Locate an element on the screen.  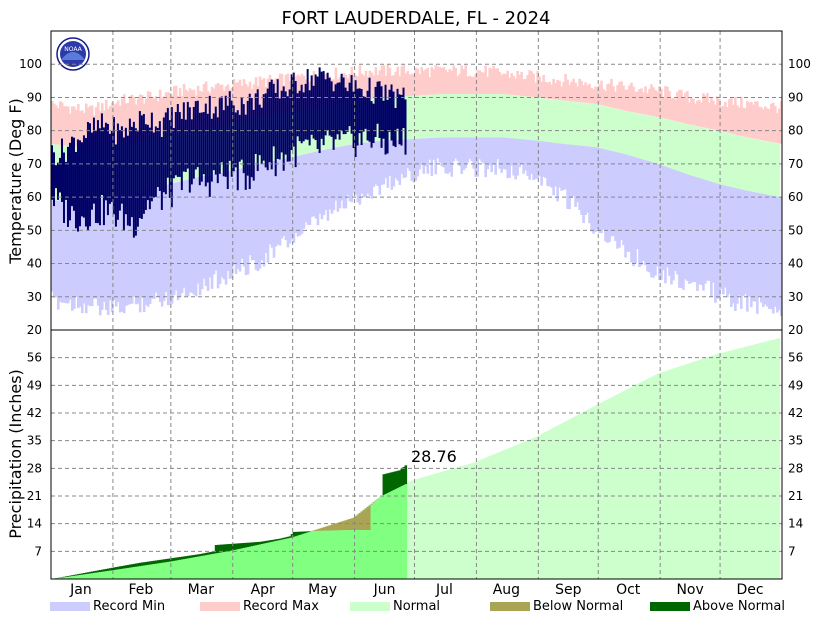
legend-swatch is located at coordinates (220, 606).